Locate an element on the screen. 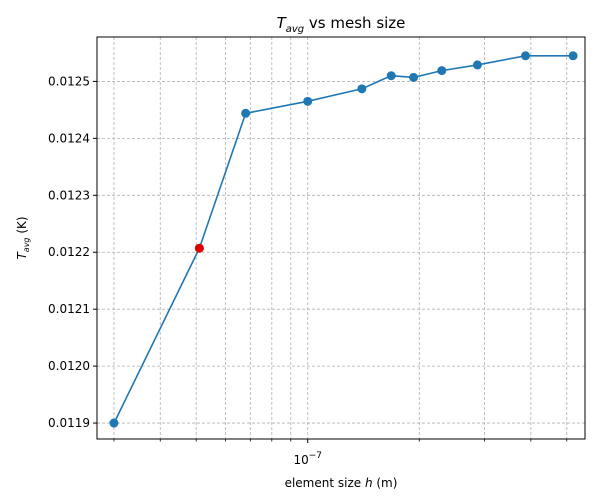 Image resolution: width=600 pixels, height=500 pixels. y-tick-label: 0.0122 is located at coordinates (69, 252).